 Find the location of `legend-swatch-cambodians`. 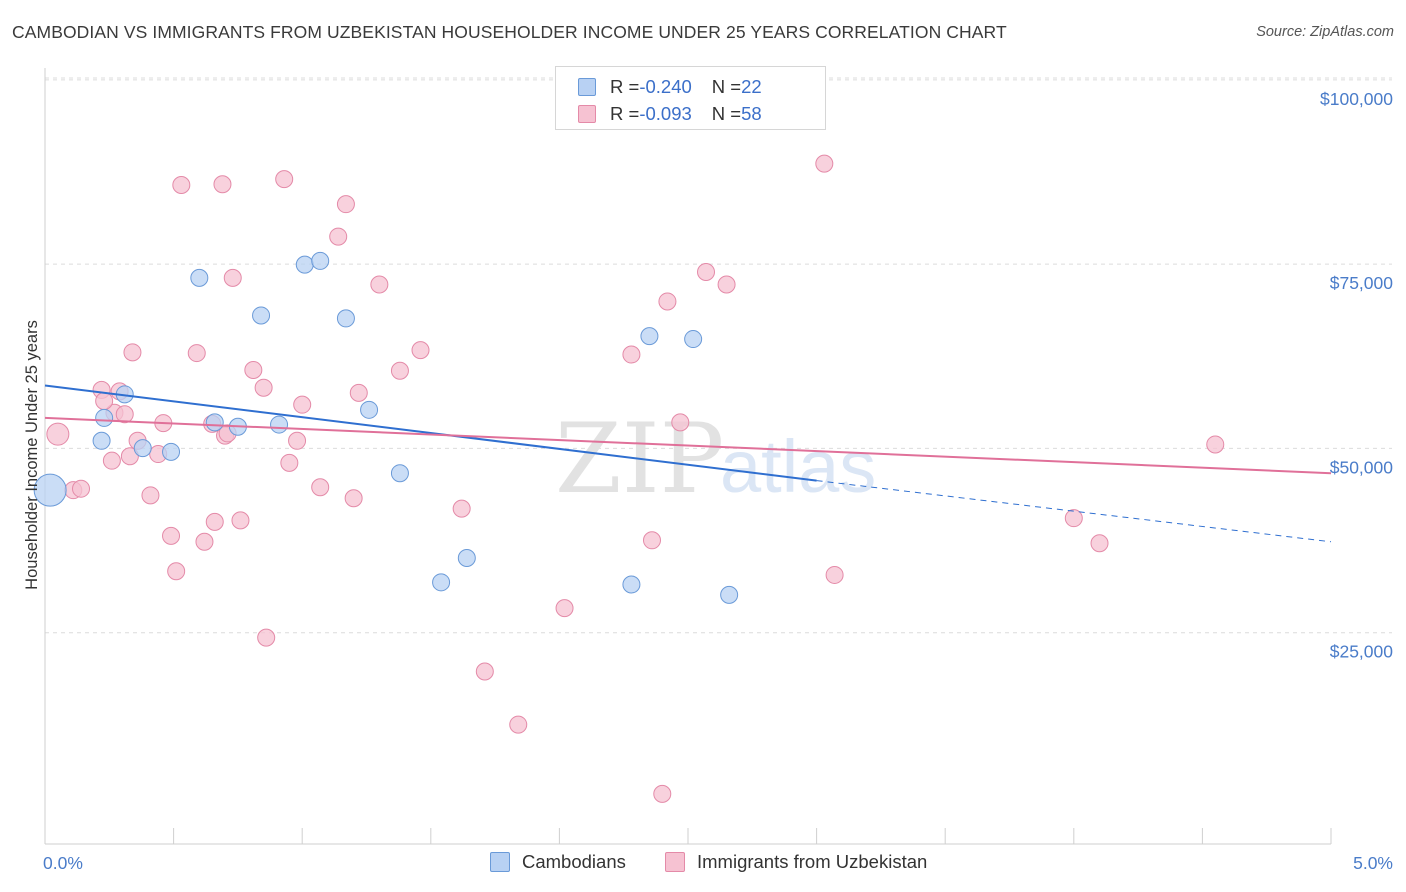

legend-swatch-cambodians is located at coordinates (500, 862).